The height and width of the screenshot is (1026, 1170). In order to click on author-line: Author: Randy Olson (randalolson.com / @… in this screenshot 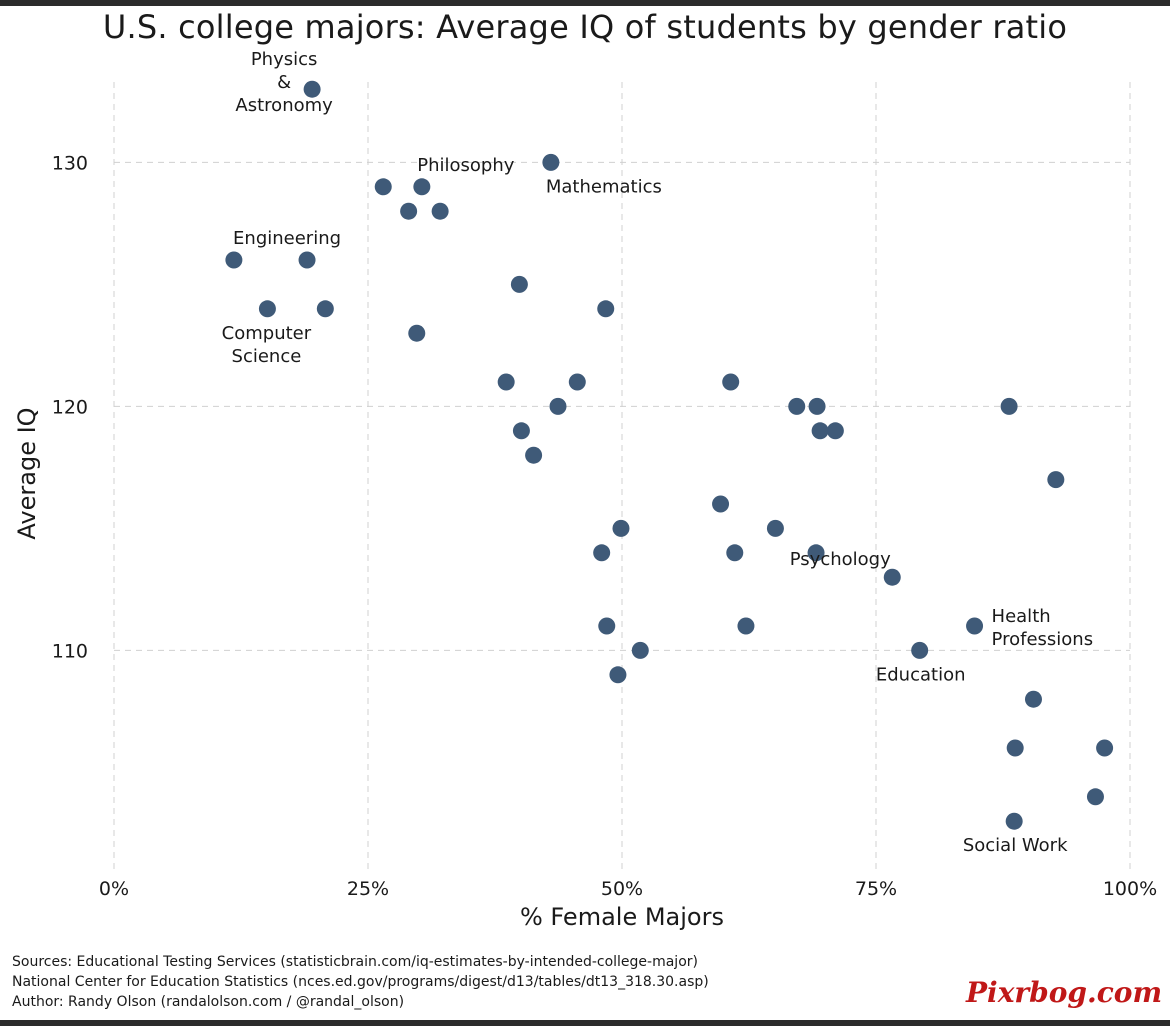, I will do `click(208, 1002)`.